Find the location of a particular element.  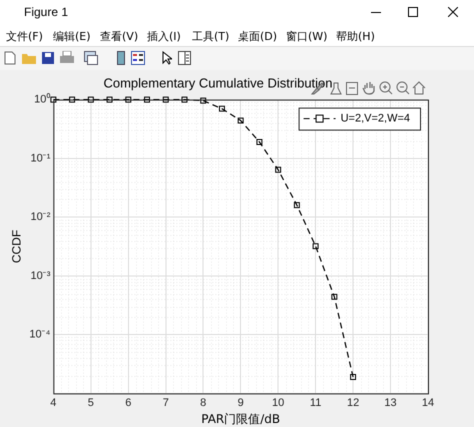

x-tick-label: 13 is located at coordinates (390, 403).